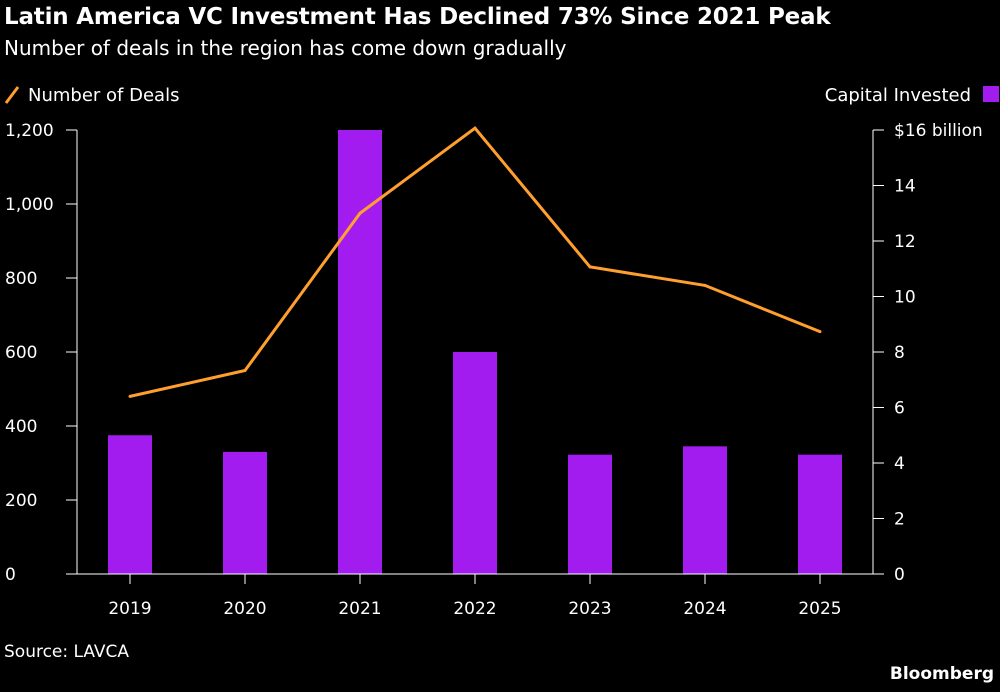  Describe the element at coordinates (501, 95) in the screenshot. I see `legend: Number of Deals Capital Invested` at that location.